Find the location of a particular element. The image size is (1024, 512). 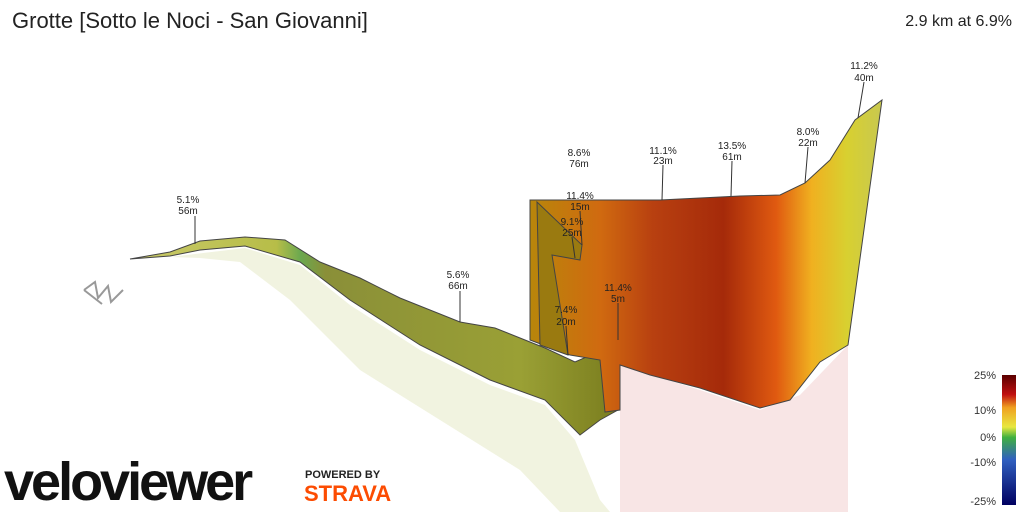

length: 40m is located at coordinates (863, 78).